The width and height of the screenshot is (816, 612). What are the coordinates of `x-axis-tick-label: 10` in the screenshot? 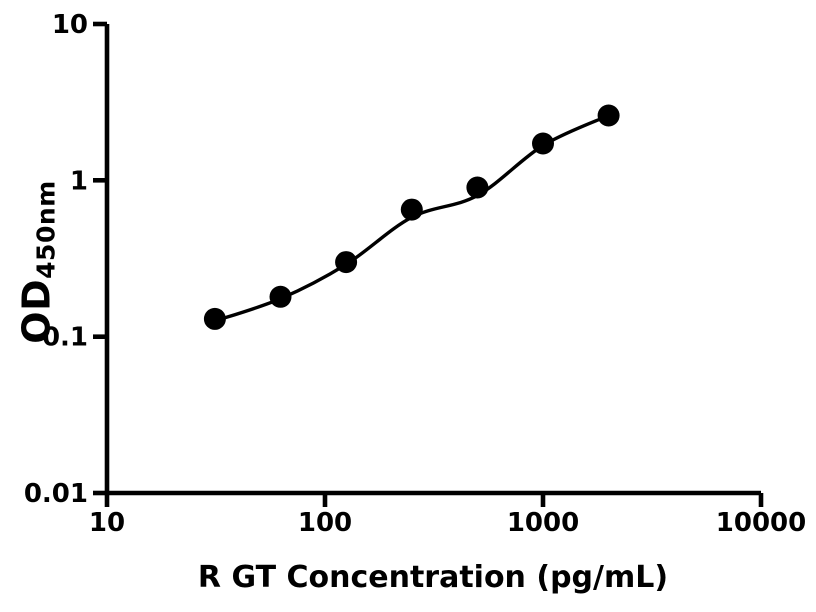 It's located at (107, 523).